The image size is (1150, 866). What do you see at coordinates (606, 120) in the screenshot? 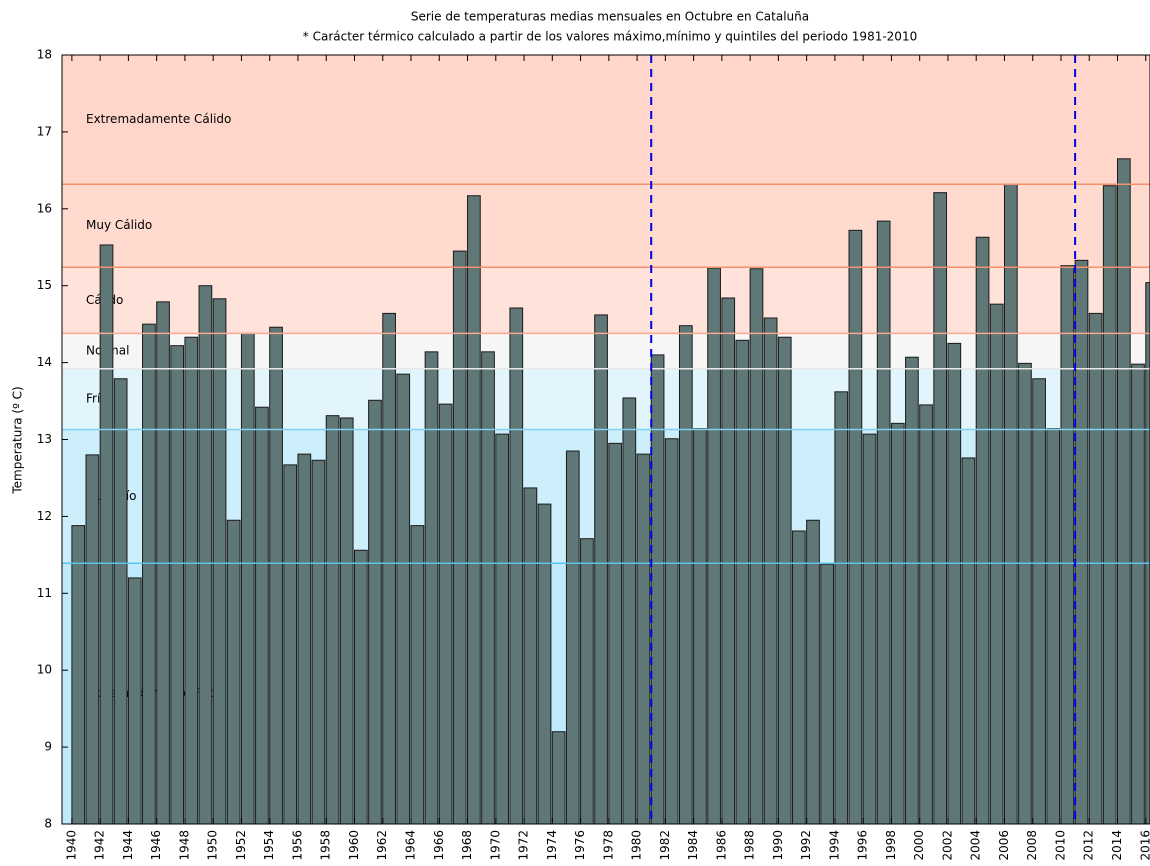
I see `band` at bounding box center [606, 120].